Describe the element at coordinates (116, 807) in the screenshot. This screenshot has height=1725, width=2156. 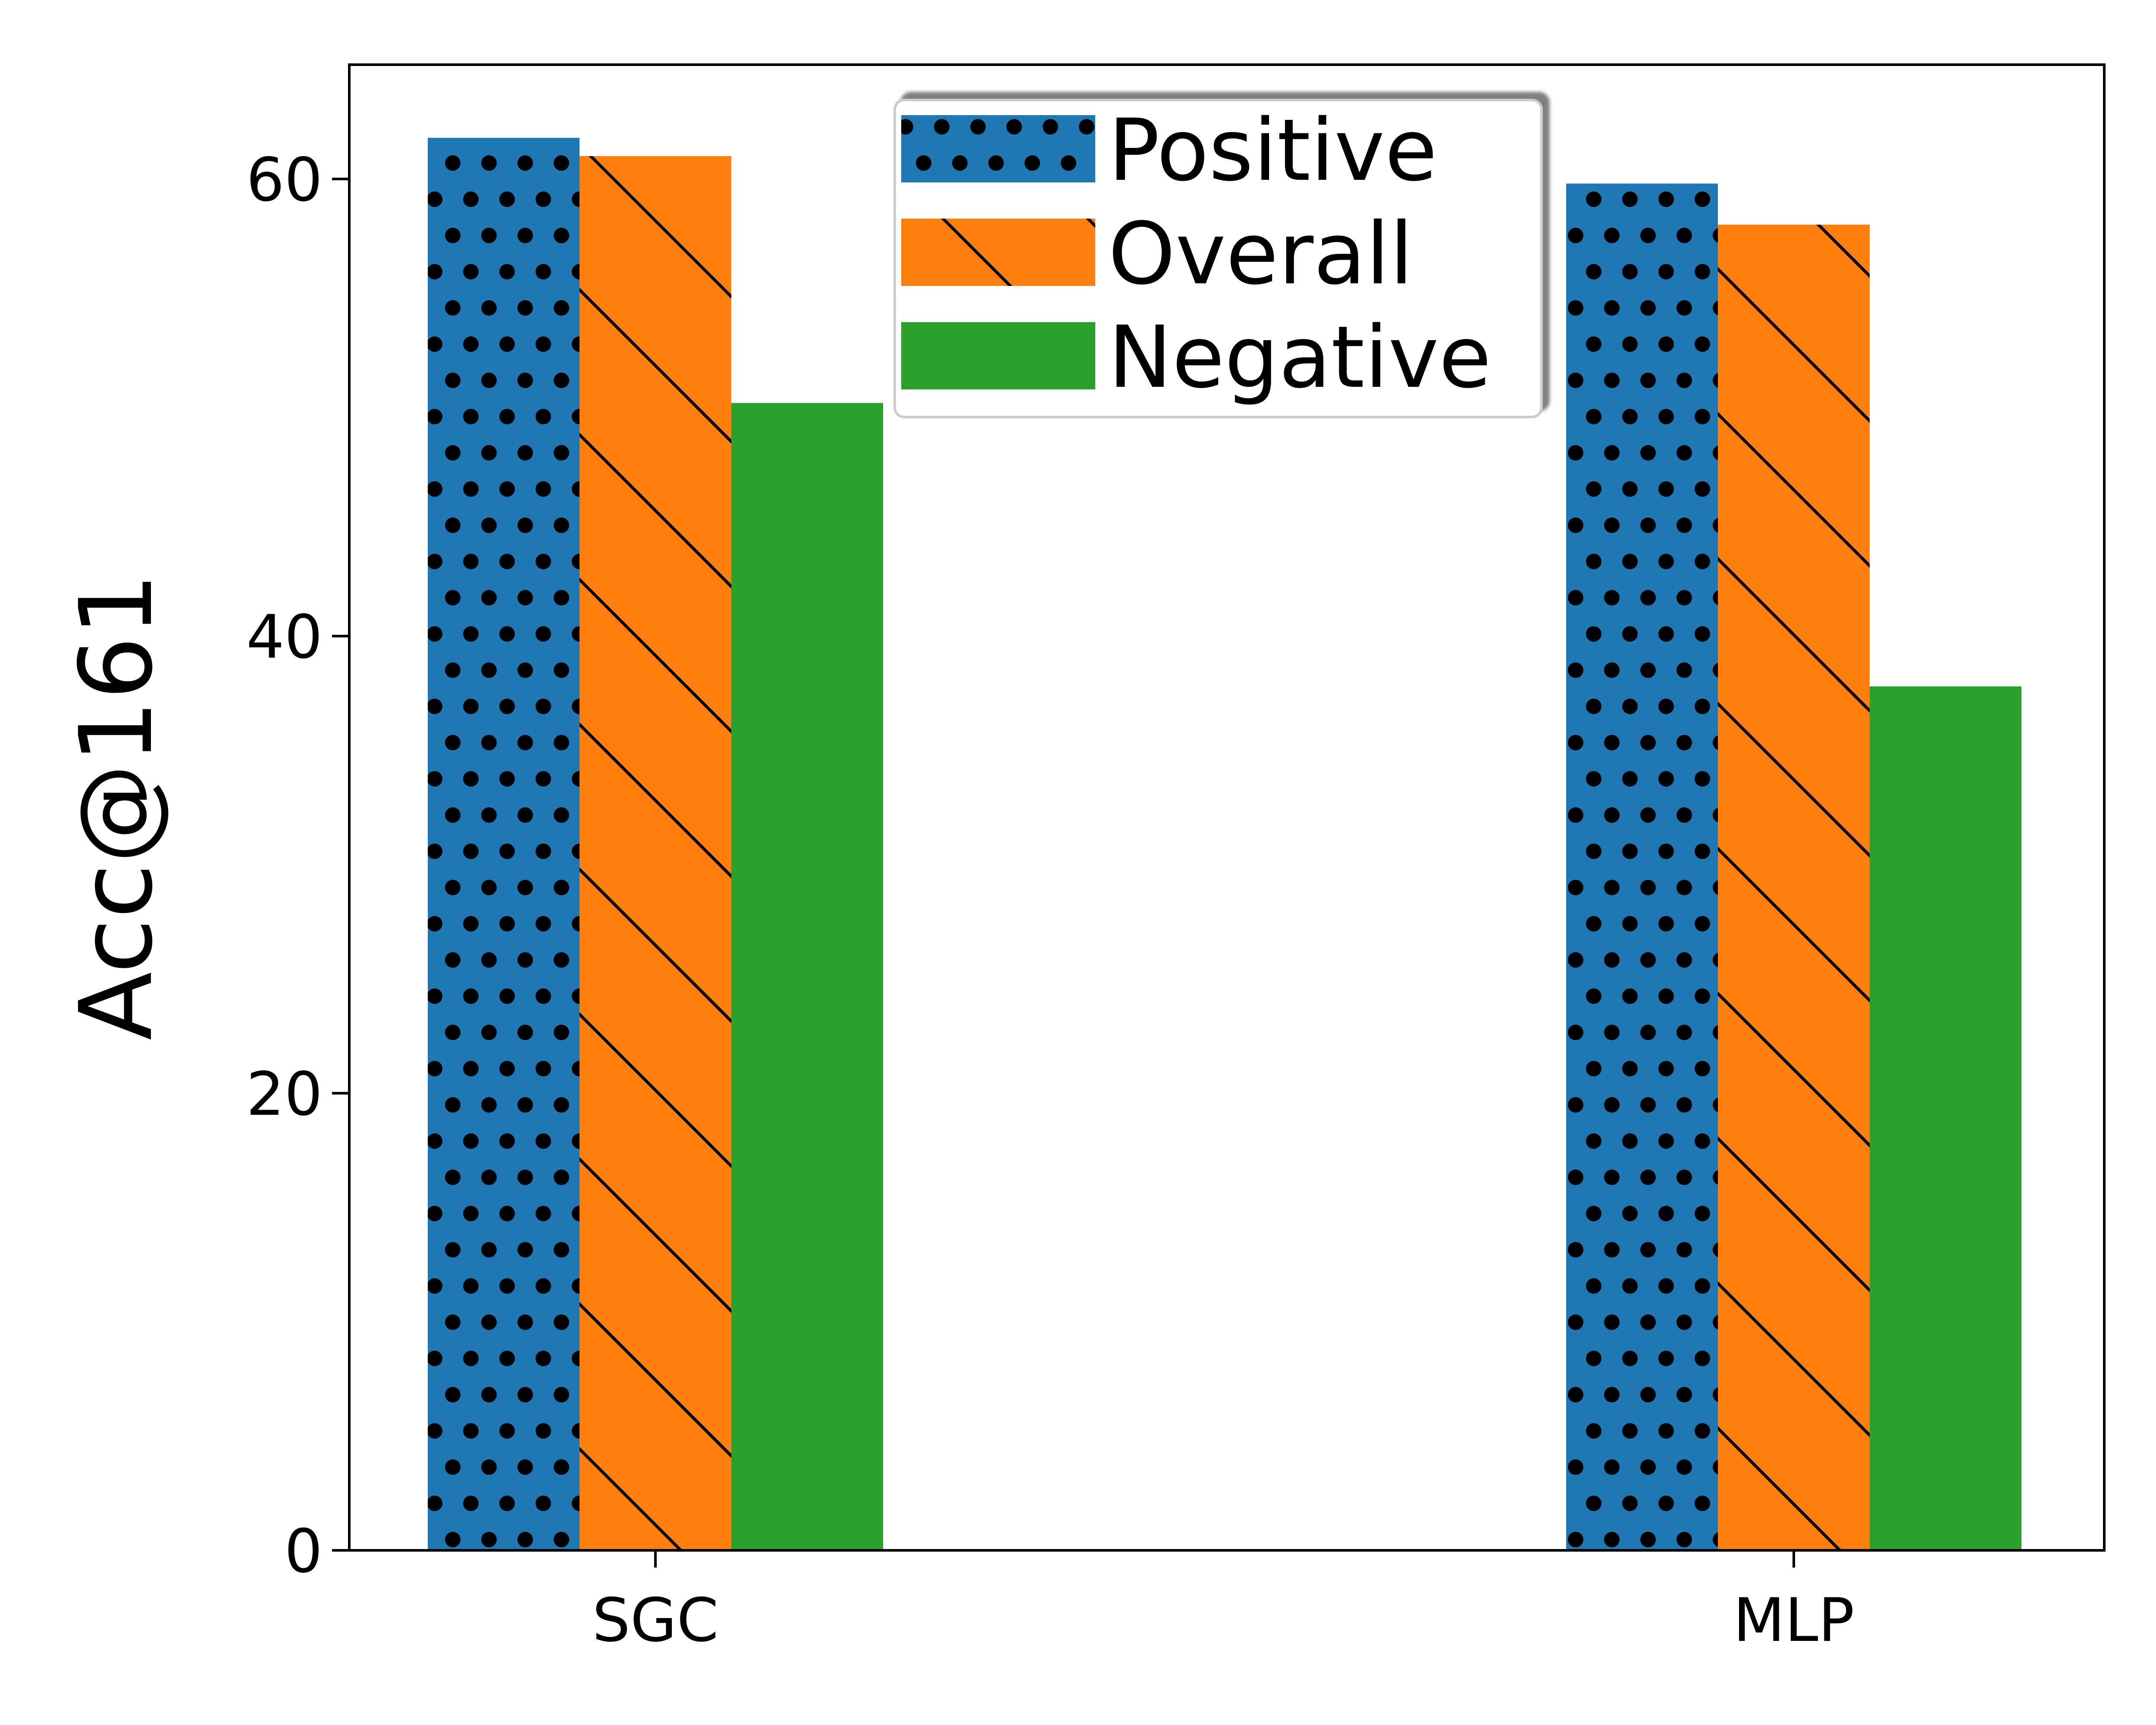
I see `y-axis-label: Acc@161` at that location.